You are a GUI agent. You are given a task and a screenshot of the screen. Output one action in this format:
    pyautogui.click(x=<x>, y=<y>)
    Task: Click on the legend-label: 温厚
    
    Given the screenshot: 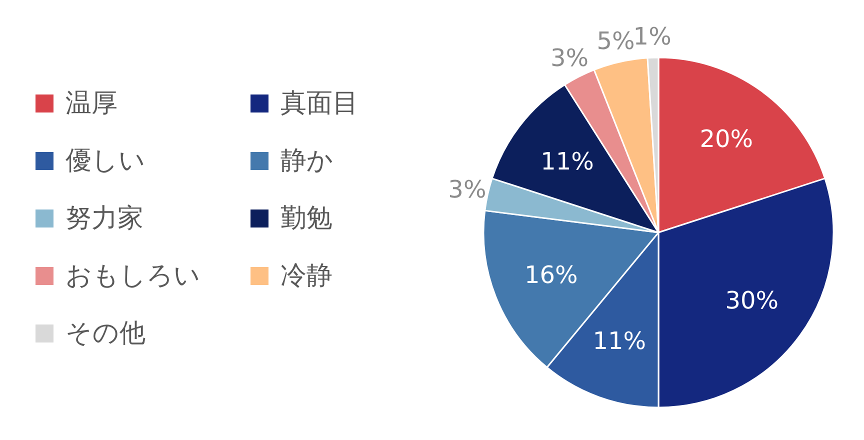 What is the action you would take?
    pyautogui.click(x=92, y=103)
    